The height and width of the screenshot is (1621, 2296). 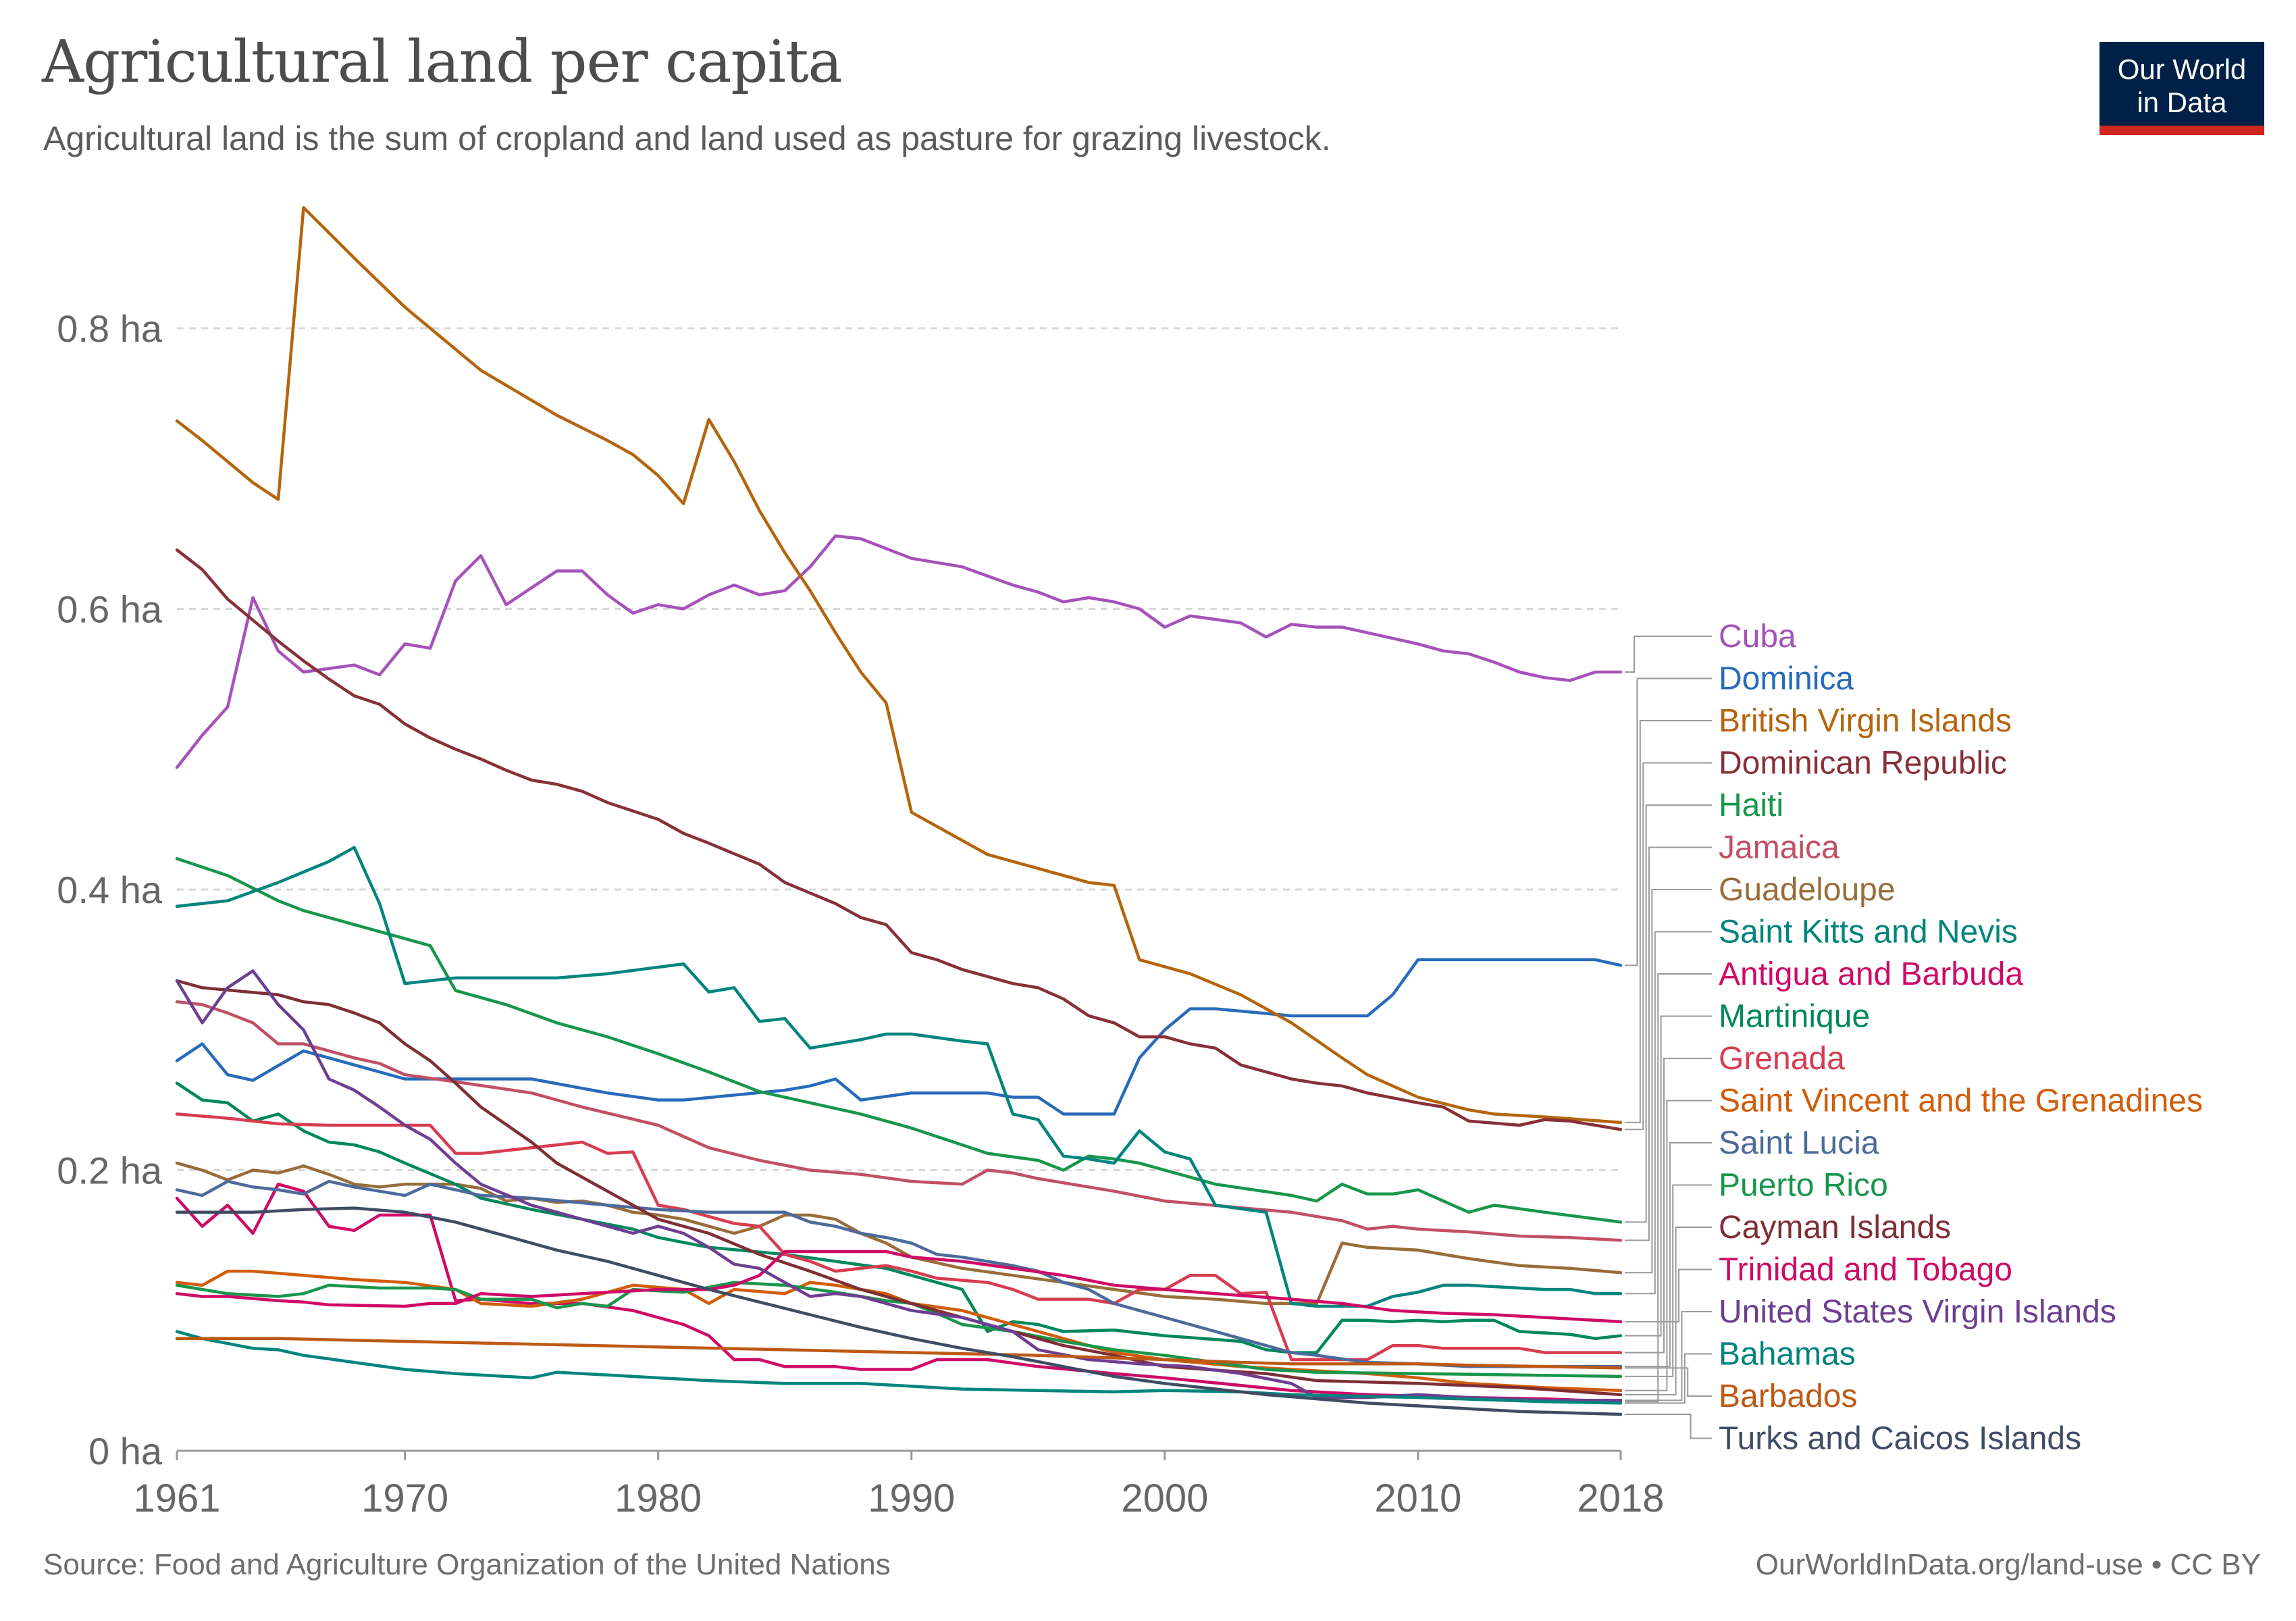 I want to click on y-tick-label: 0 ha, so click(x=126, y=1451).